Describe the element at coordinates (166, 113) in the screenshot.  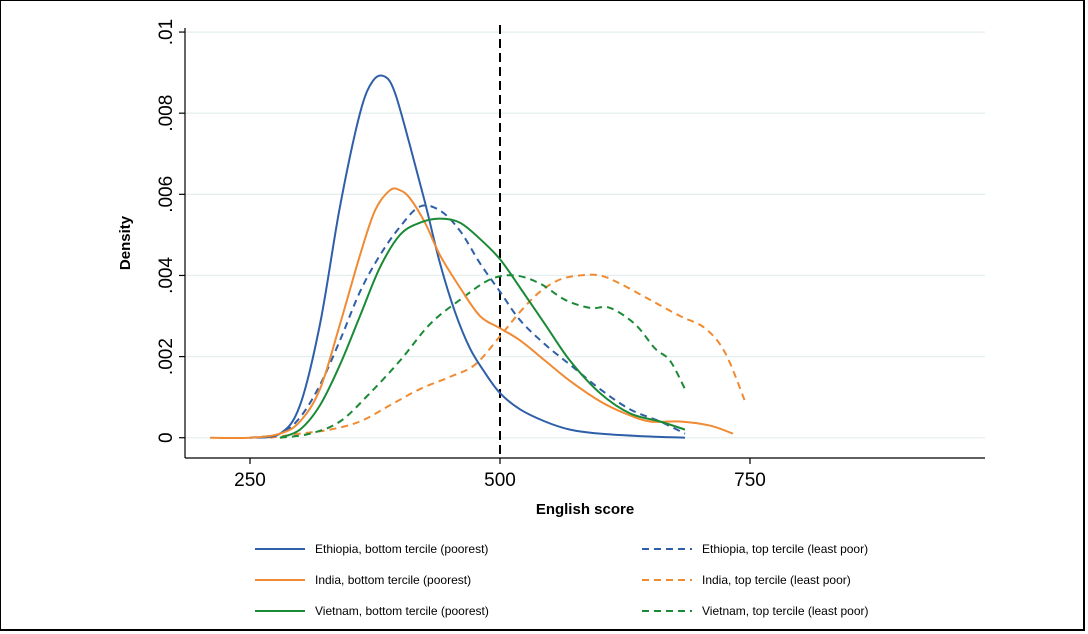
I see `y-tick-label-4: .008` at that location.